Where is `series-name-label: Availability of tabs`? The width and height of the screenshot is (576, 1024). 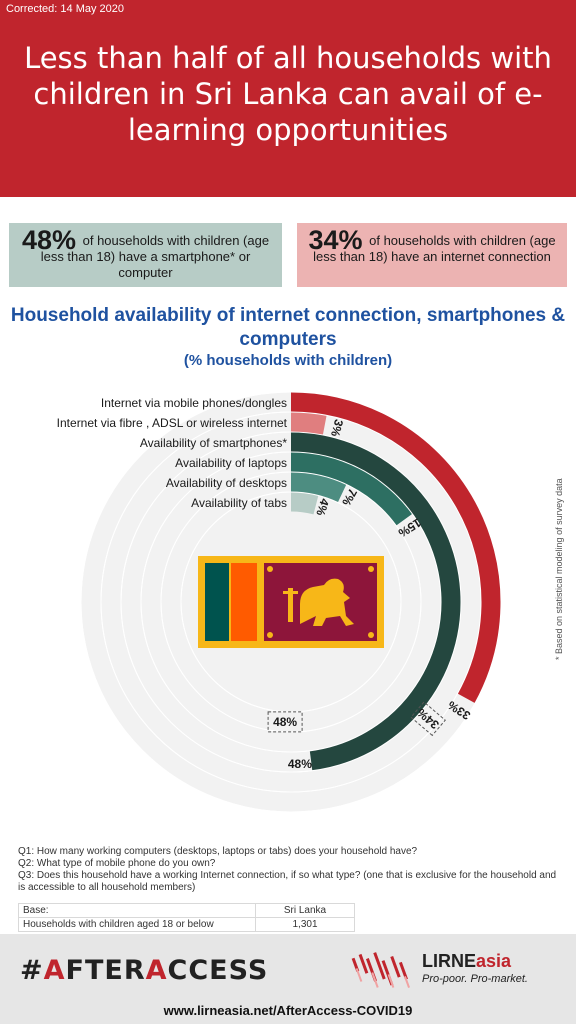
series-name-label: Availability of tabs is located at coordinates (239, 503).